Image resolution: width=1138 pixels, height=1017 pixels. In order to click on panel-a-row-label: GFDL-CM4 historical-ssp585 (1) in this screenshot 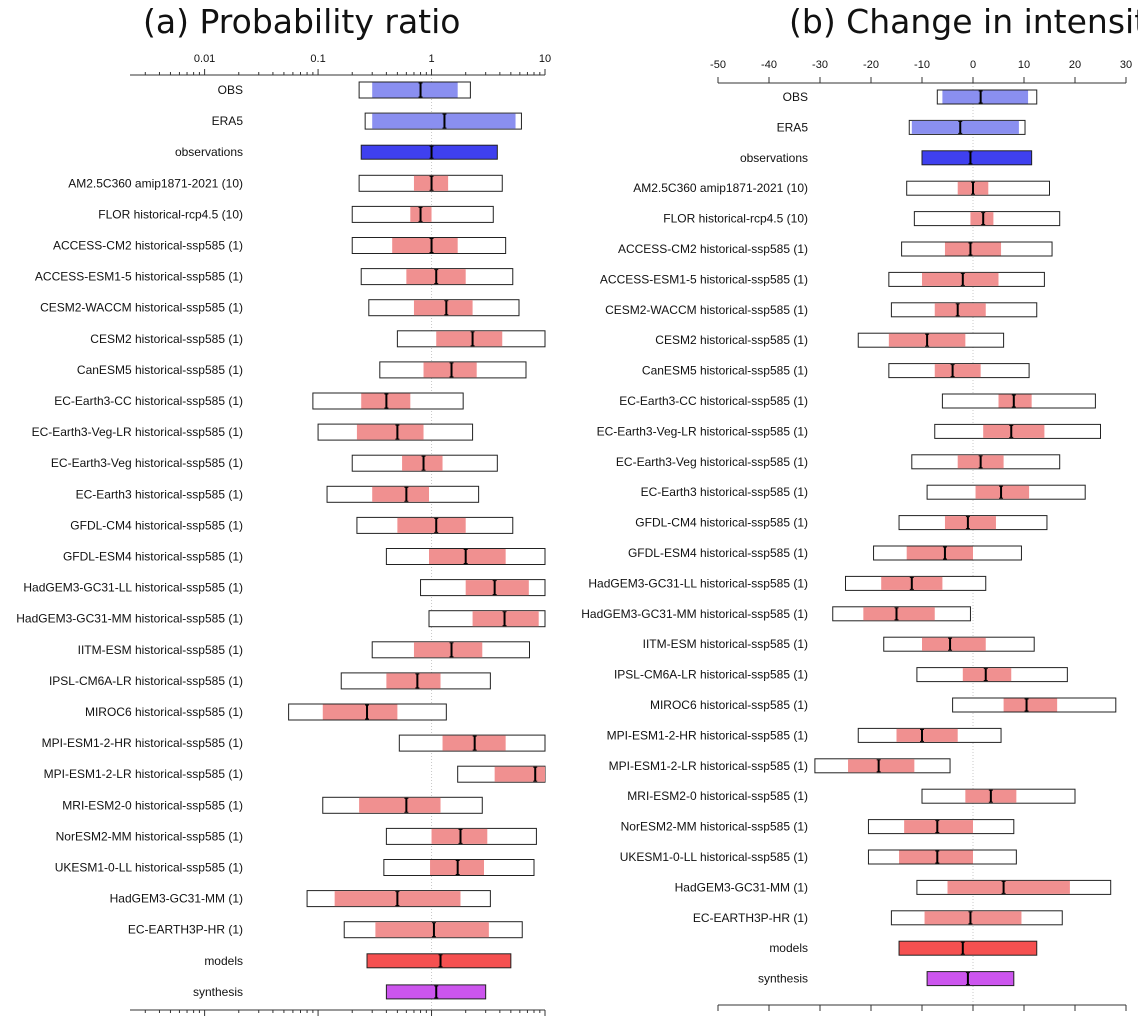, I will do `click(156, 525)`.